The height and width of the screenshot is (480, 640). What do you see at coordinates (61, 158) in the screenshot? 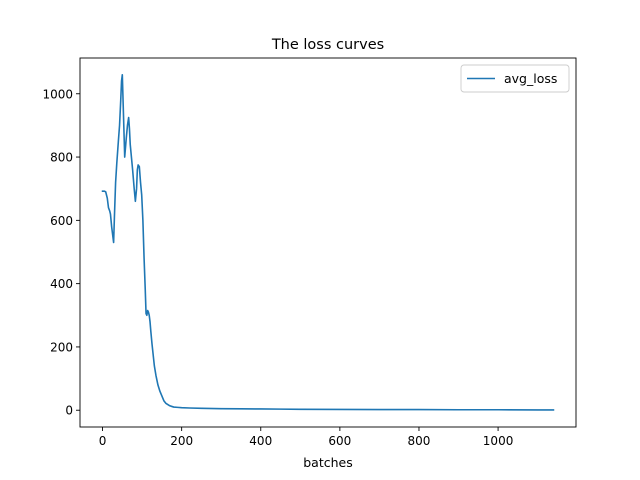
I see `y-tick-label: 800` at bounding box center [61, 158].